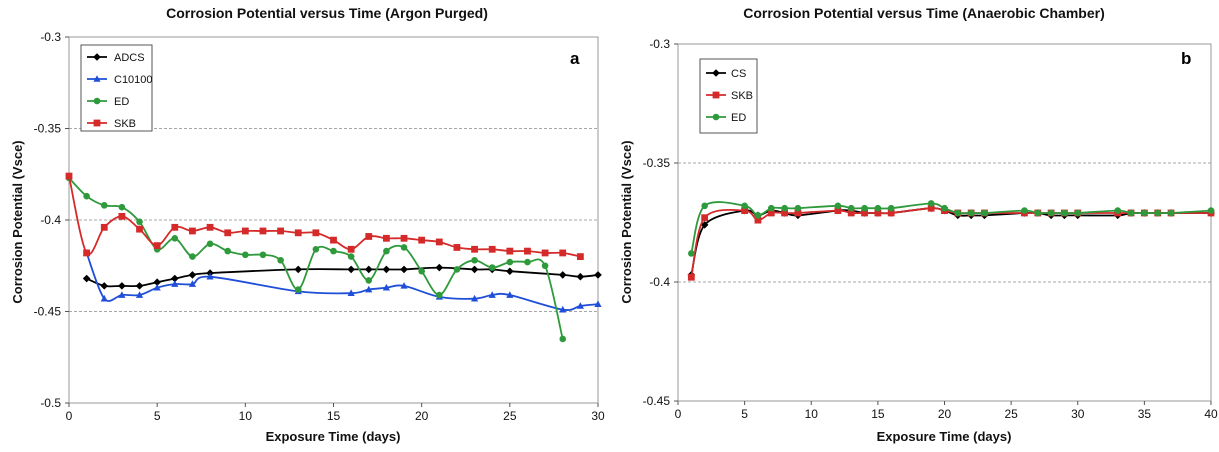 This screenshot has height=452, width=1219. Describe the element at coordinates (50, 403) in the screenshot. I see `y-tick-label: -0.5` at that location.